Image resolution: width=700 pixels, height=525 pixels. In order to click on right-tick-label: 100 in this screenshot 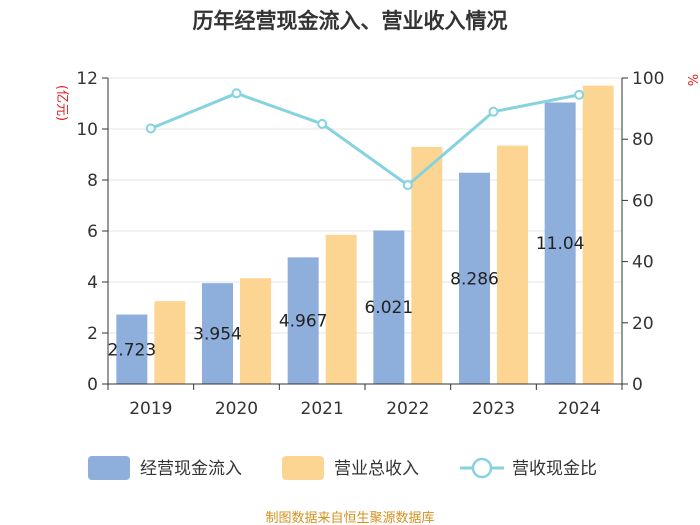, I will do `click(648, 79)`.